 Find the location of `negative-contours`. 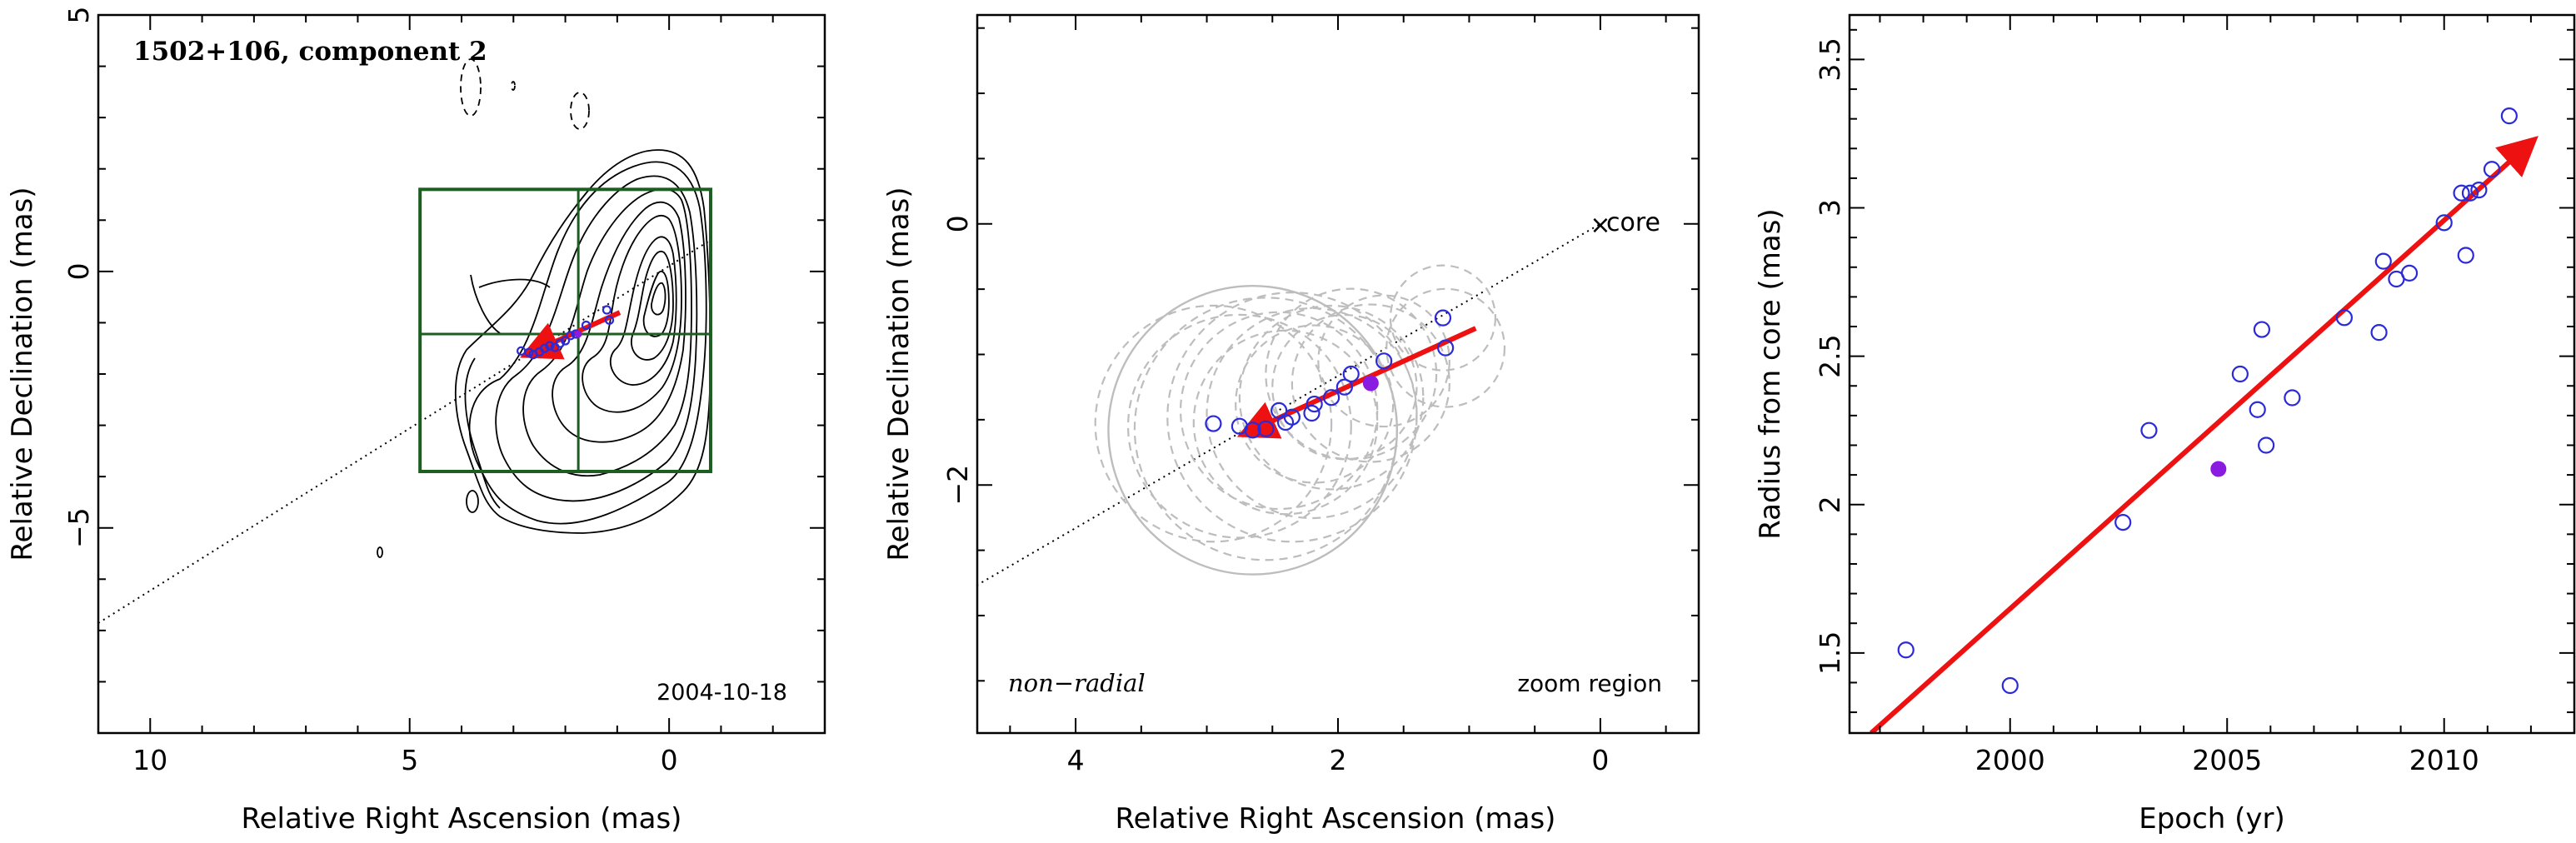

negative-contours is located at coordinates (525, 94).